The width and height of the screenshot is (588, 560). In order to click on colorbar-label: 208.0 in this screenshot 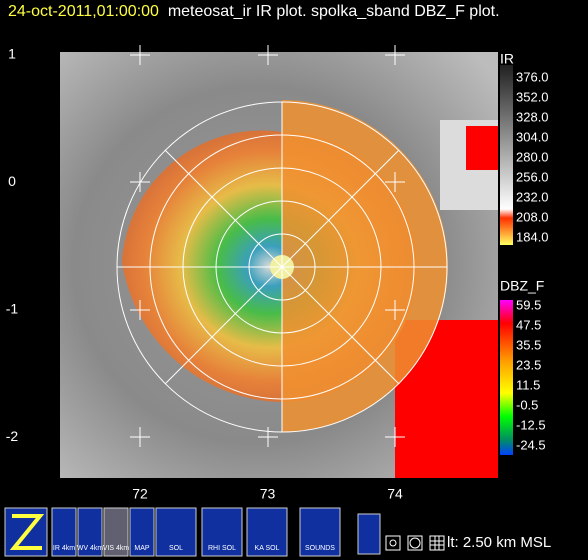, I will do `click(532, 216)`.